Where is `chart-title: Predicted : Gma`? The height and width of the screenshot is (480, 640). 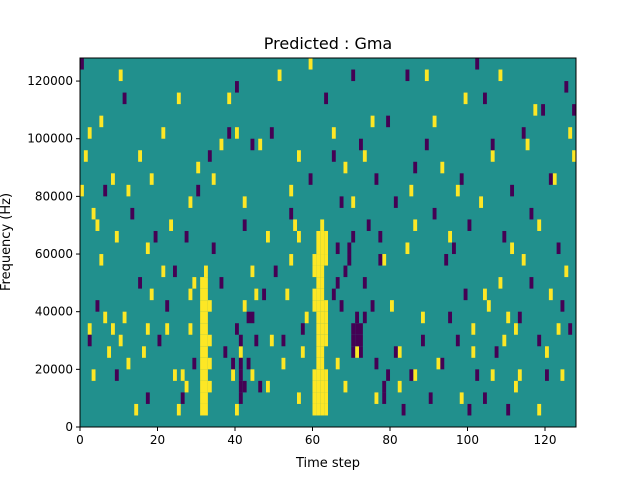 chart-title: Predicted : Gma is located at coordinates (328, 43).